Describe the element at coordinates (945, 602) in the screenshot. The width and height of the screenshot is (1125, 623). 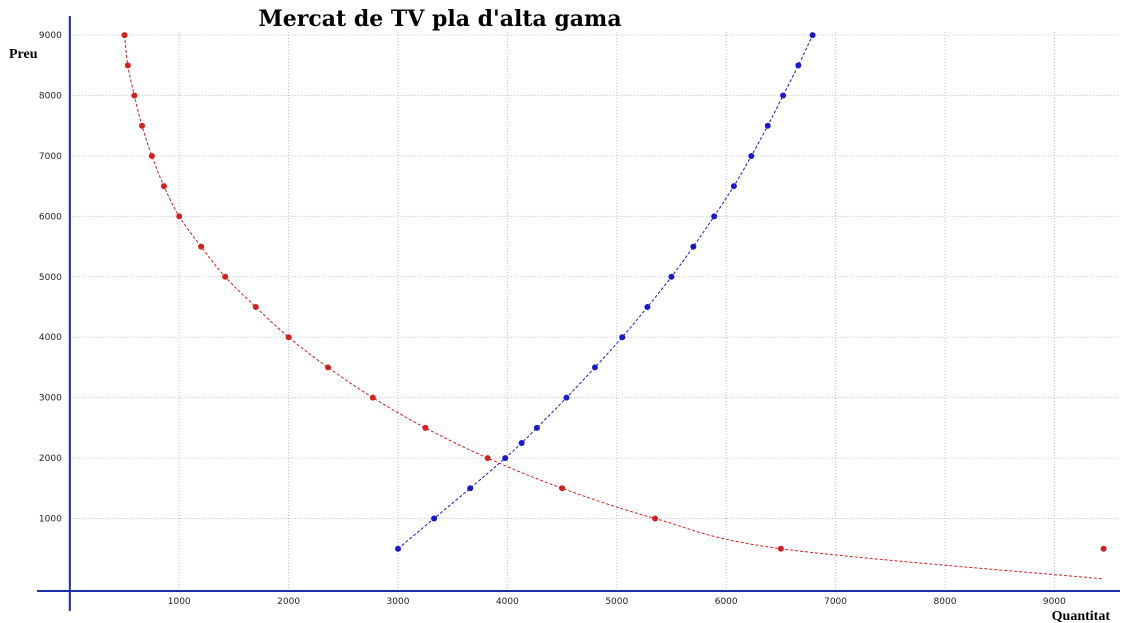
I see `x-tick-label: 8000` at that location.